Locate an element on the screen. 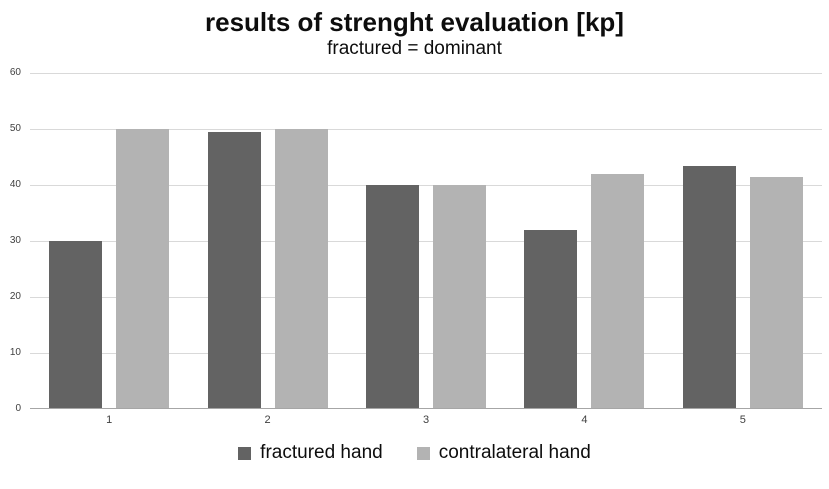 This screenshot has width=829, height=489. y-axis-labels: 0 10 20 30 40 50 60 is located at coordinates (15, 241).